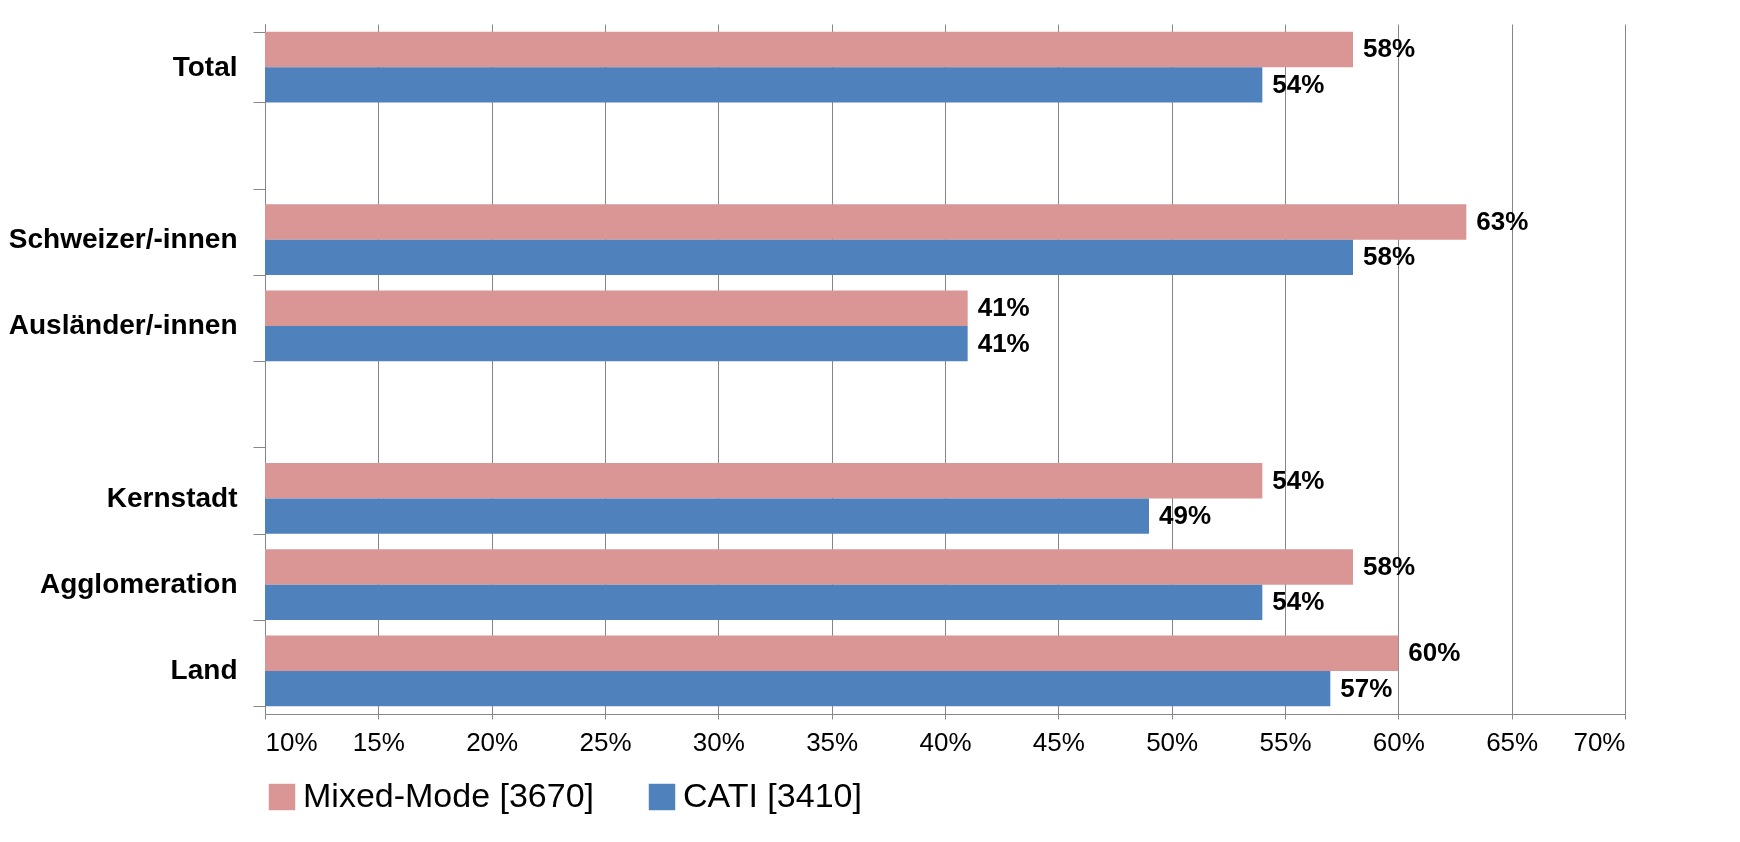  What do you see at coordinates (378, 741) in the screenshot?
I see `x-tick-label: 15%` at bounding box center [378, 741].